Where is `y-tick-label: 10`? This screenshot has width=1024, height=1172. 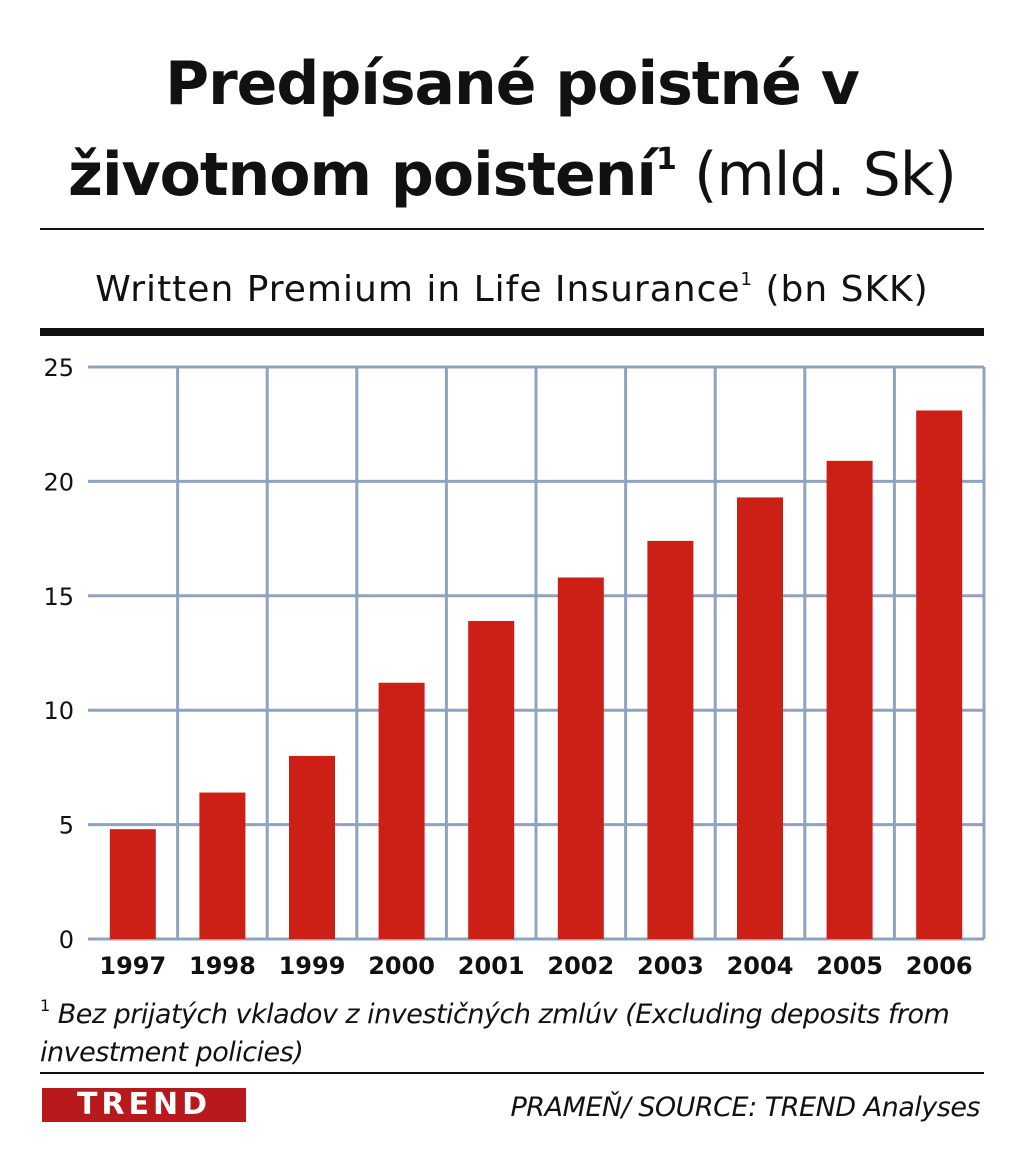
y-tick-label: 10 is located at coordinates (58, 711).